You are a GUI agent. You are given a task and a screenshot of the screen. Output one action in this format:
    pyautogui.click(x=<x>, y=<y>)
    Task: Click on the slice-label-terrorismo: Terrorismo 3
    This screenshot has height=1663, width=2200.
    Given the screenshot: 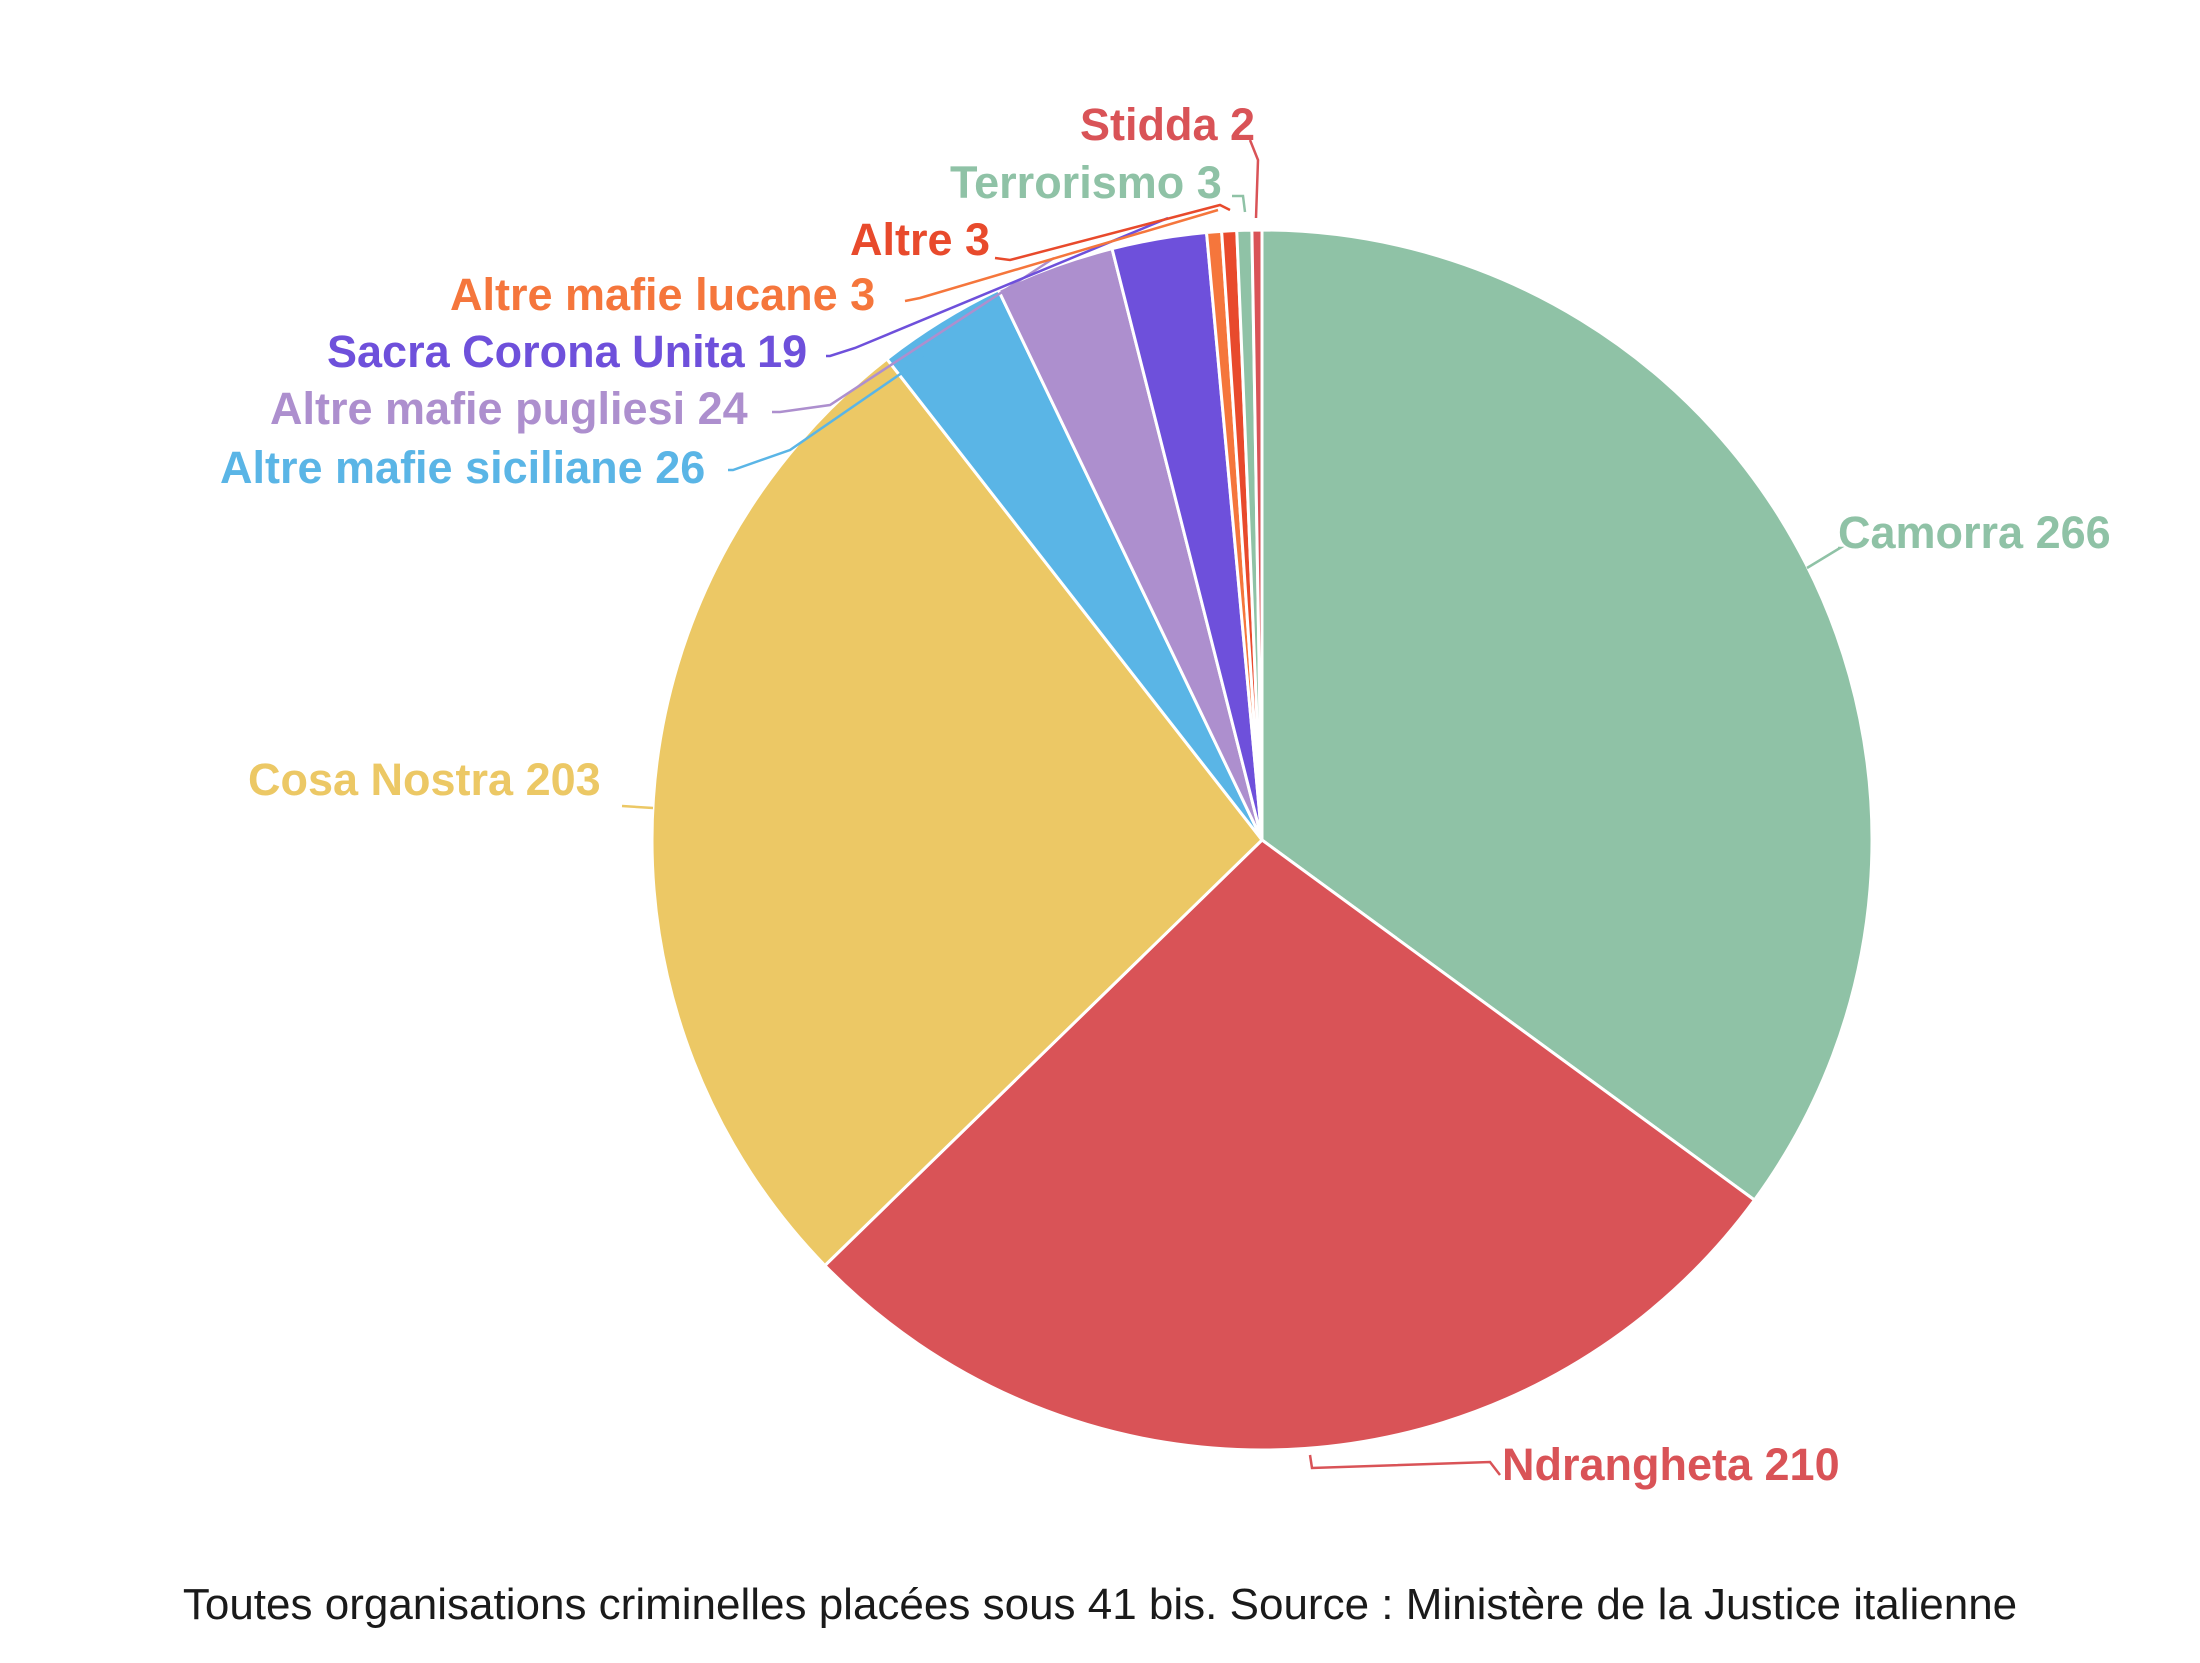 What is the action you would take?
    pyautogui.click(x=1086, y=182)
    